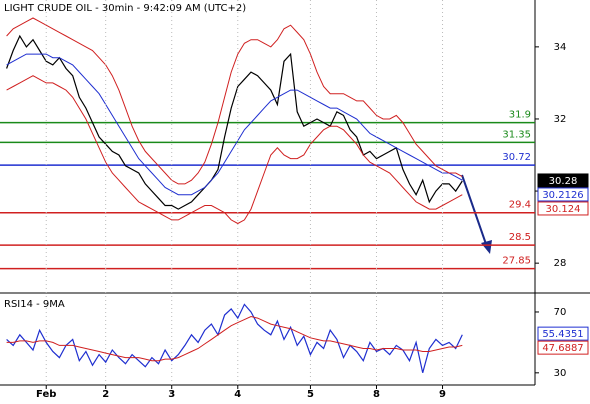 The width and height of the screenshot is (590, 404). I want to click on level-label: 27.85, so click(516, 261).